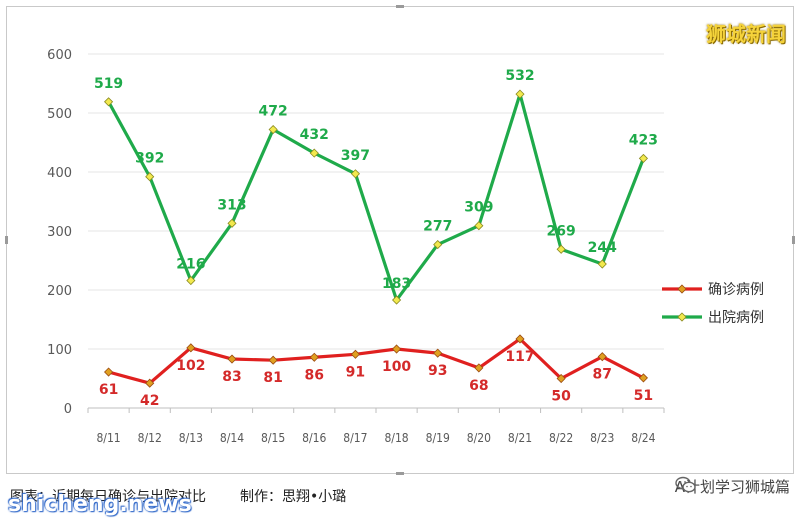  Describe the element at coordinates (437, 371) in the screenshot. I see `data-label: 93` at that location.